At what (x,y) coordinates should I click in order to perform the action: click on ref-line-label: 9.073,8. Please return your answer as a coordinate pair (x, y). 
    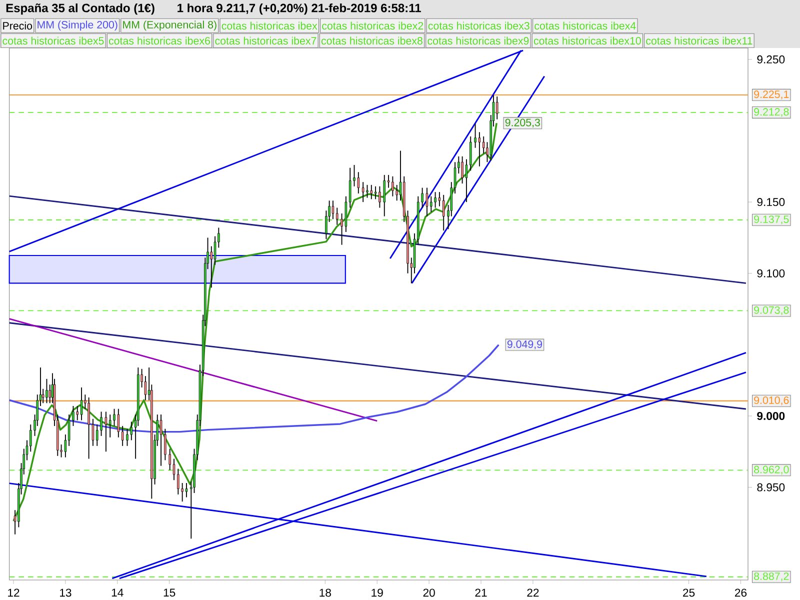
    Looking at the image, I should click on (771, 311).